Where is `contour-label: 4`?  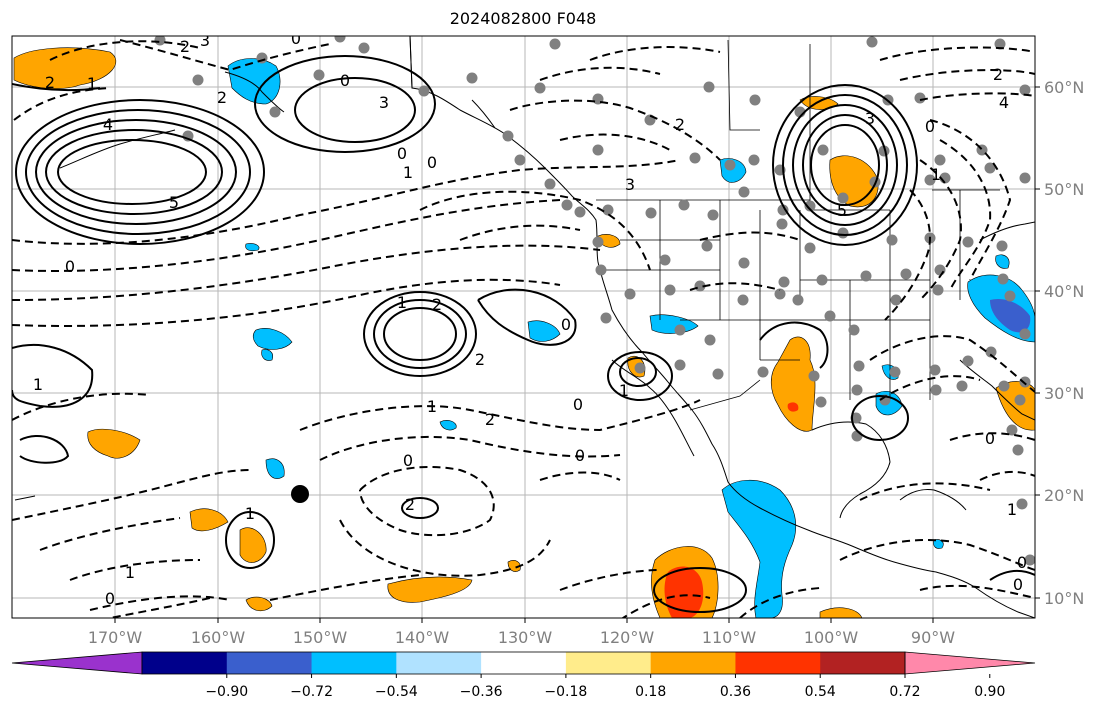
contour-label: 4 is located at coordinates (108, 124).